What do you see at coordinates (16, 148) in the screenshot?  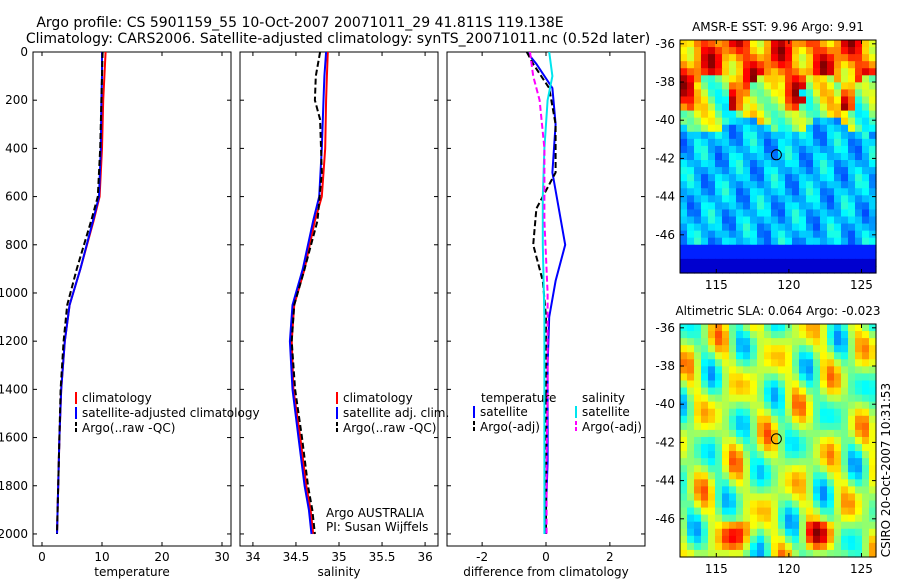 I see `temp-ytick-label: 400` at bounding box center [16, 148].